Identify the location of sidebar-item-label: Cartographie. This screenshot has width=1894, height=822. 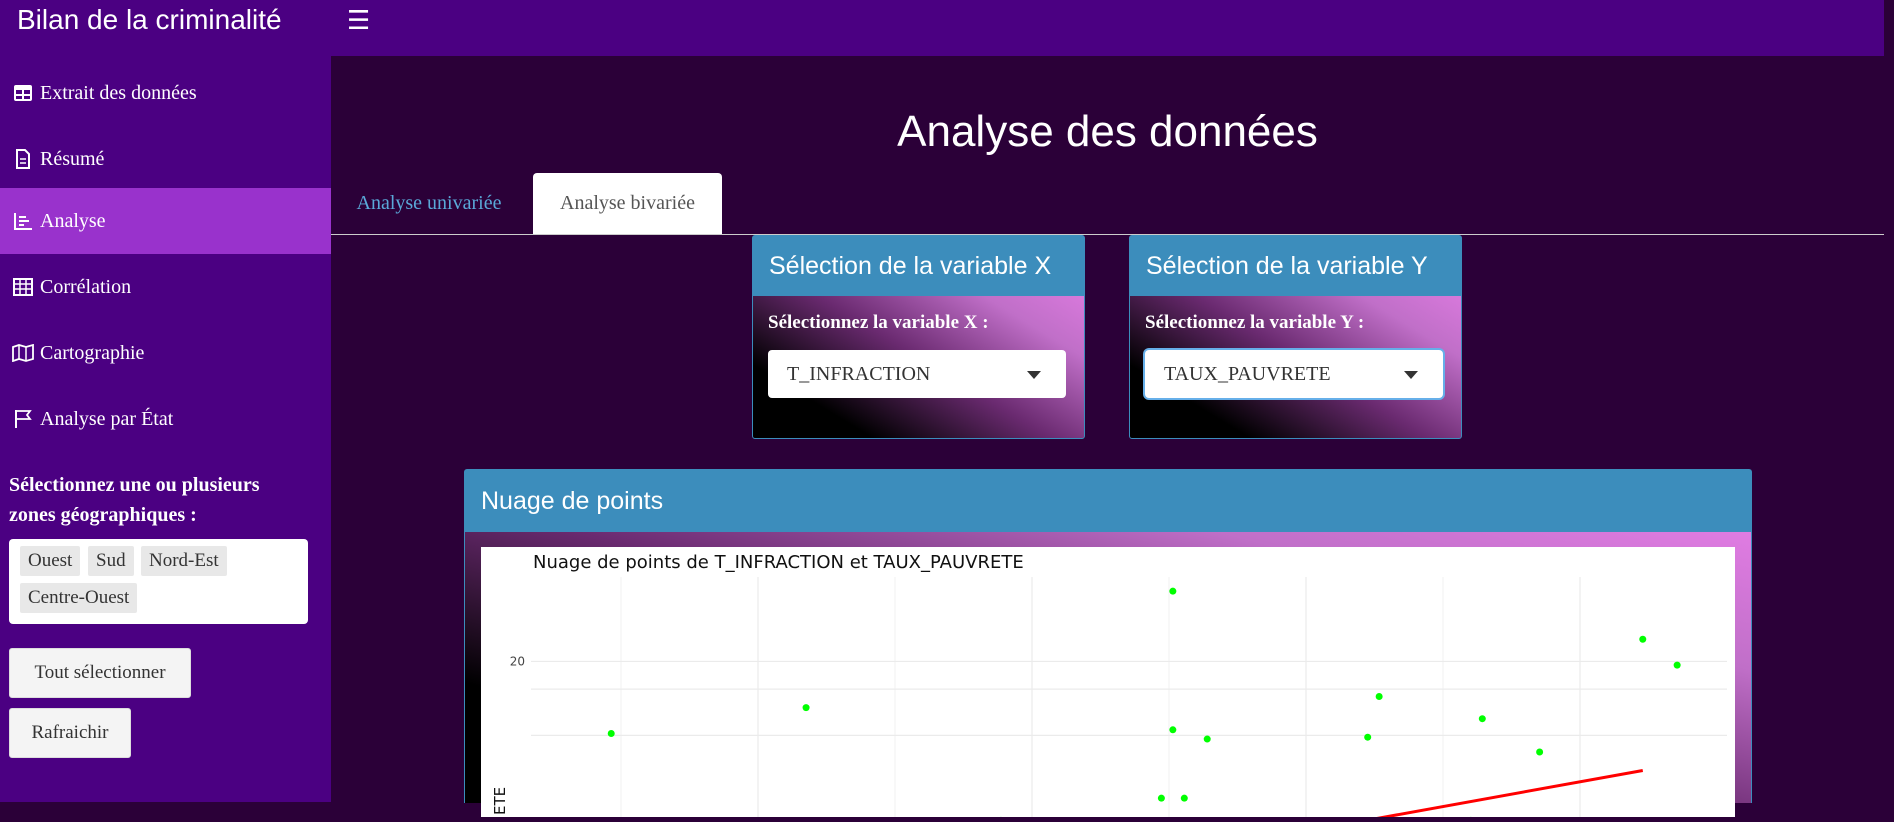
(92, 353).